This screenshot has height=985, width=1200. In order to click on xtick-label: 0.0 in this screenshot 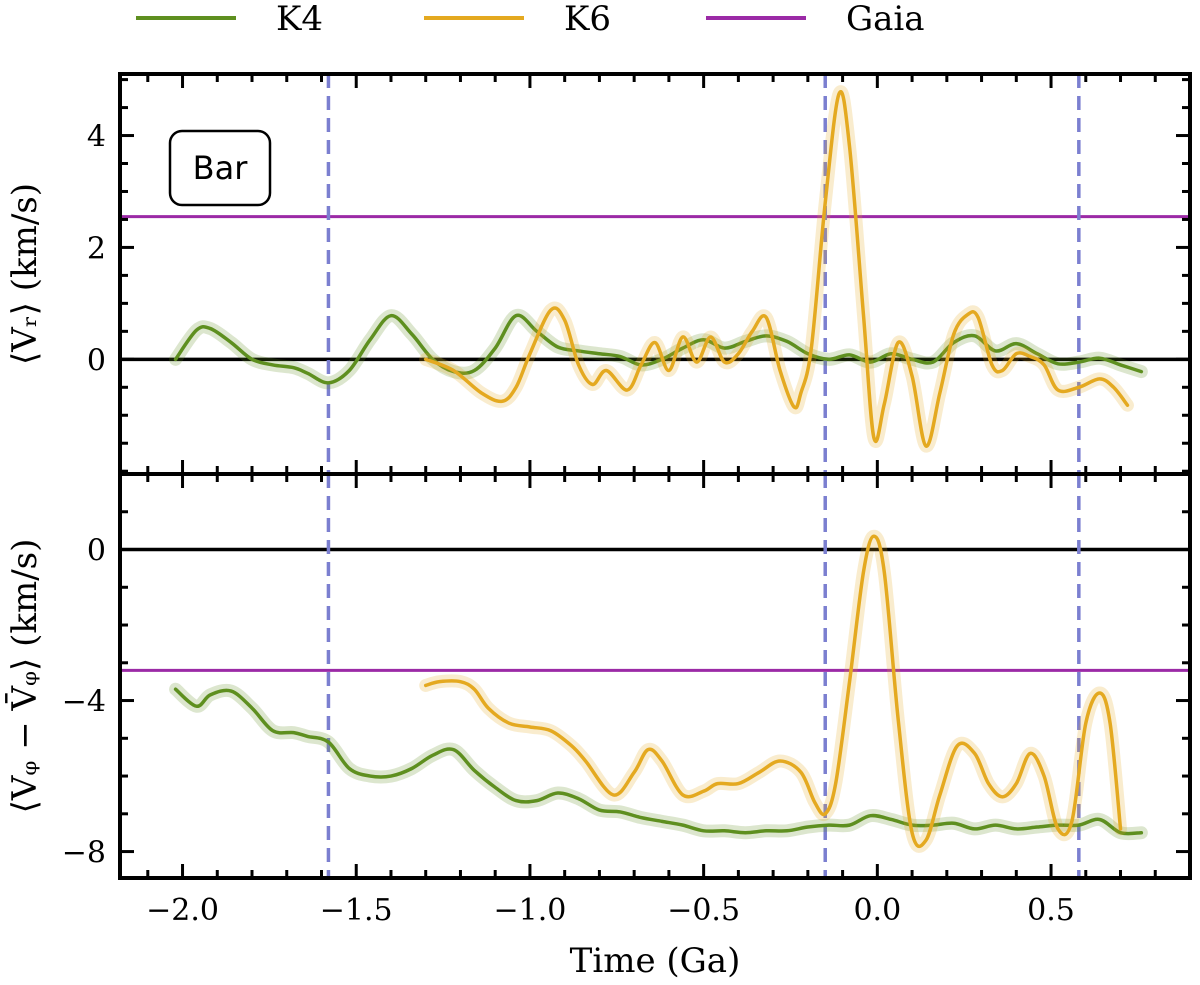, I will do `click(877, 910)`.